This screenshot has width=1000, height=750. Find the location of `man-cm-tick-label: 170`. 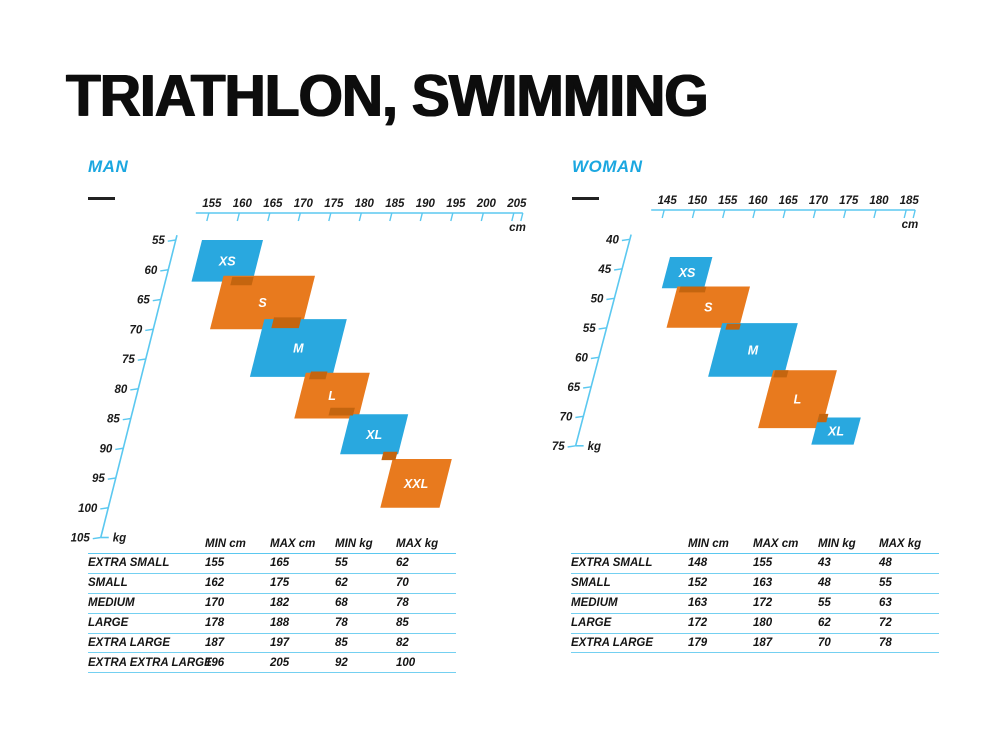

man-cm-tick-label: 170 is located at coordinates (304, 204).